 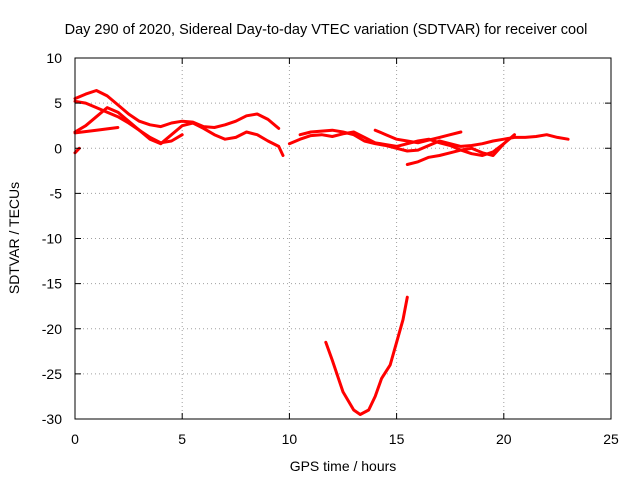 What do you see at coordinates (52, 419) in the screenshot?
I see `y-tick-label: -30` at bounding box center [52, 419].